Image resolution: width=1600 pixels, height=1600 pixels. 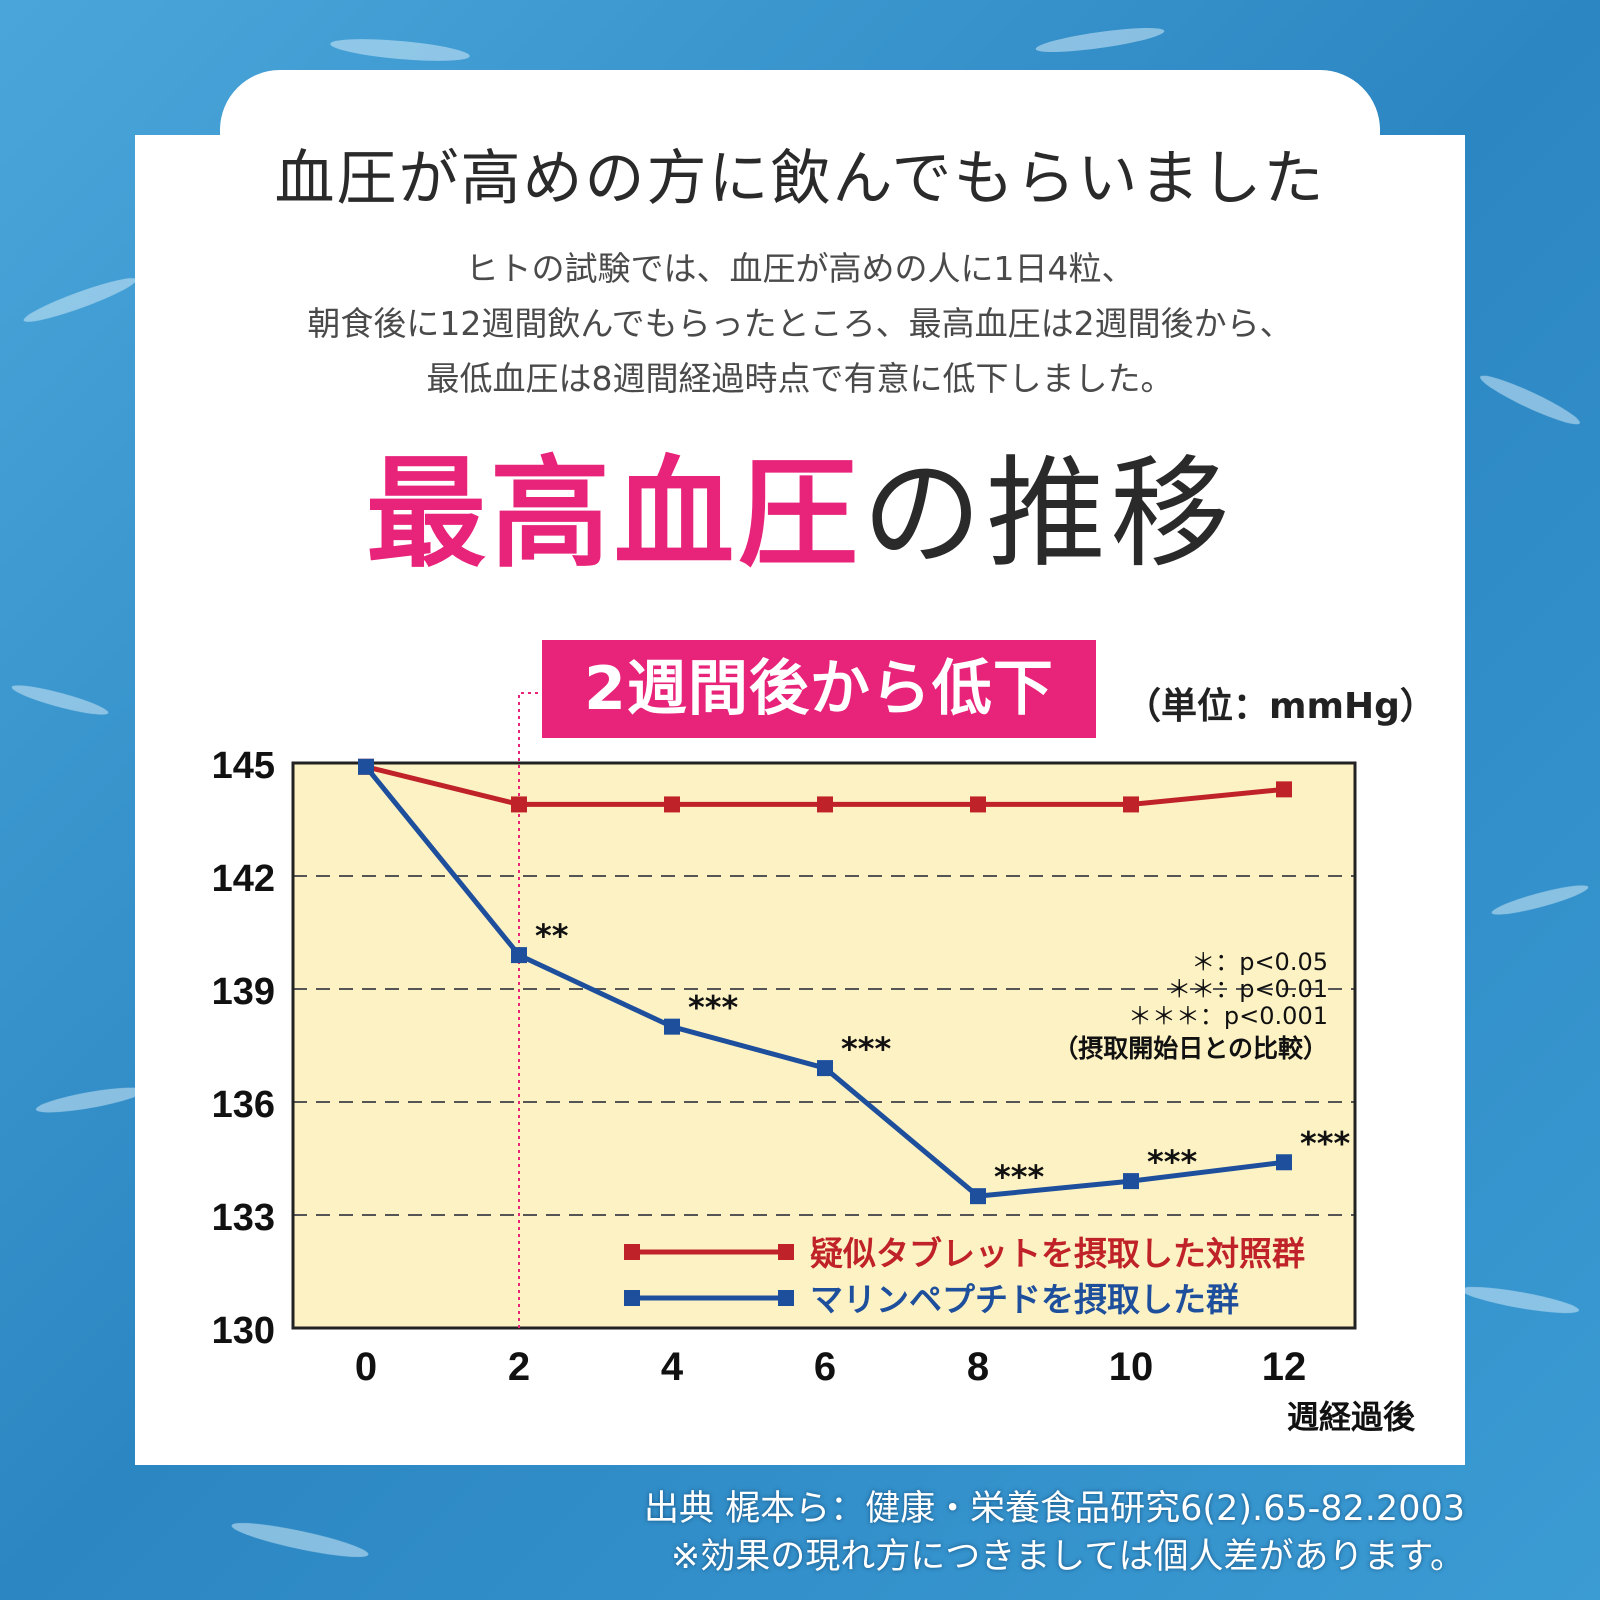 What do you see at coordinates (552, 936) in the screenshot?
I see `significance-mark: **` at bounding box center [552, 936].